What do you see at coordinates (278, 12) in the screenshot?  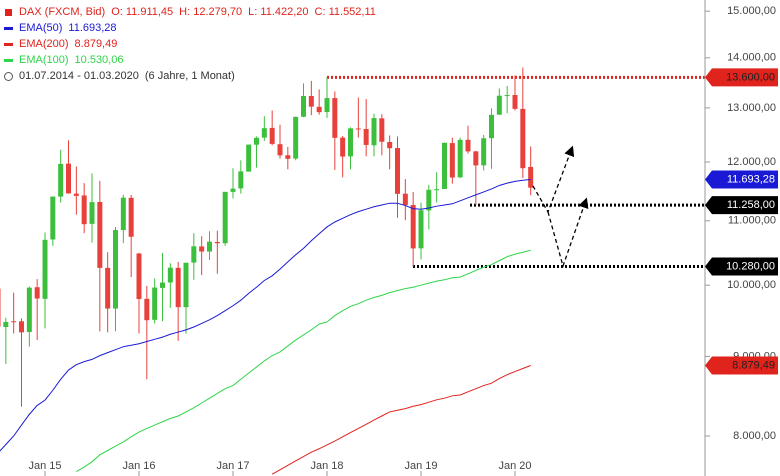 I see `ohlc-label: L: 11.422,20` at bounding box center [278, 12].